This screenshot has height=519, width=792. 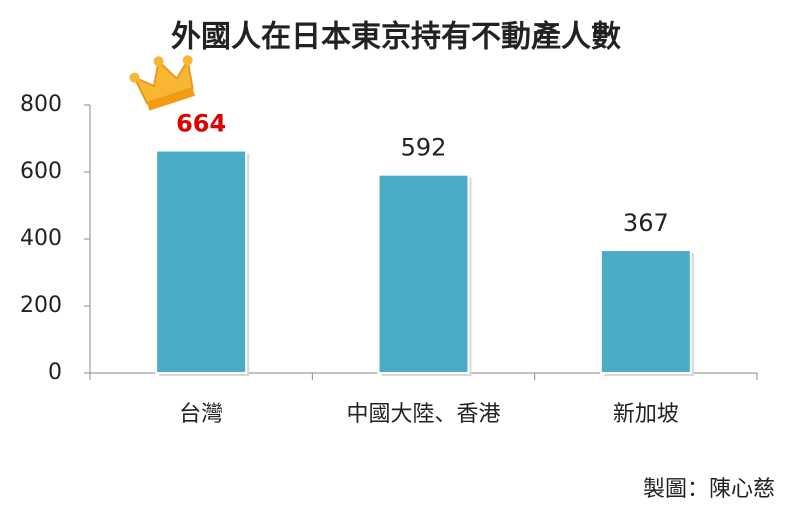 I want to click on x-tick-label: 中國大陸、香港, so click(x=423, y=414).